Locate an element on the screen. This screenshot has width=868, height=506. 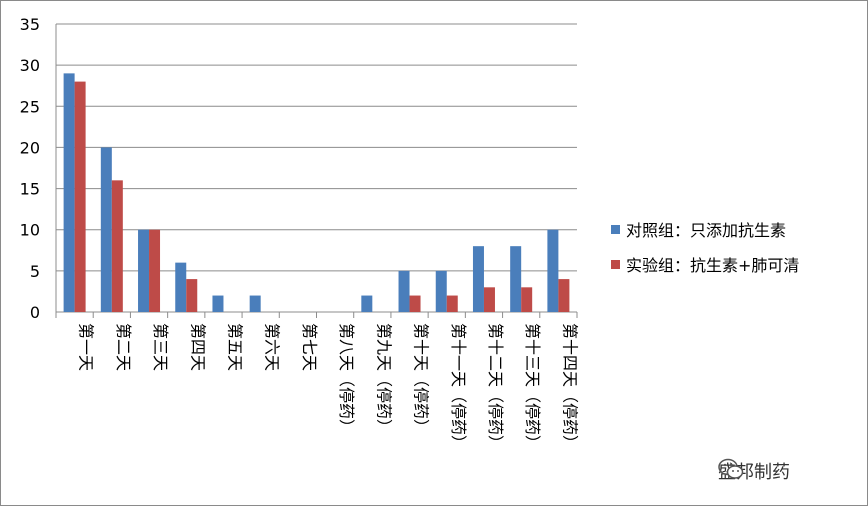
x-tick-label: 第十二天（停药） is located at coordinates (495, 387).